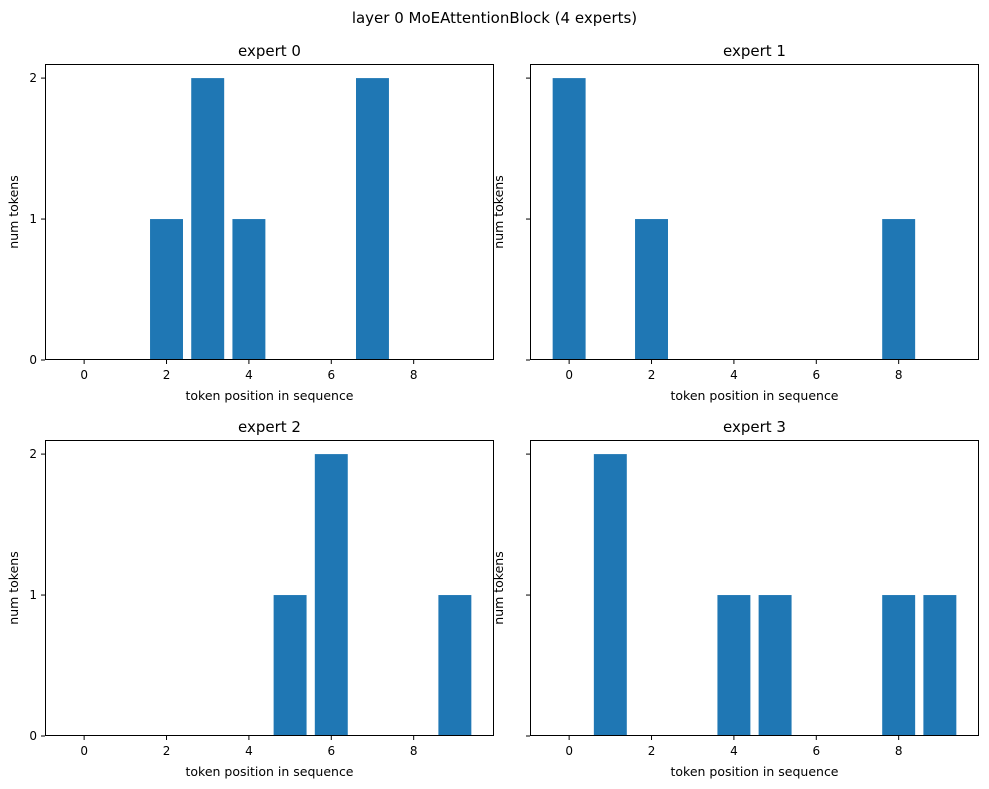 The image size is (989, 789). I want to click on subplot-title: expert 2, so click(269, 427).